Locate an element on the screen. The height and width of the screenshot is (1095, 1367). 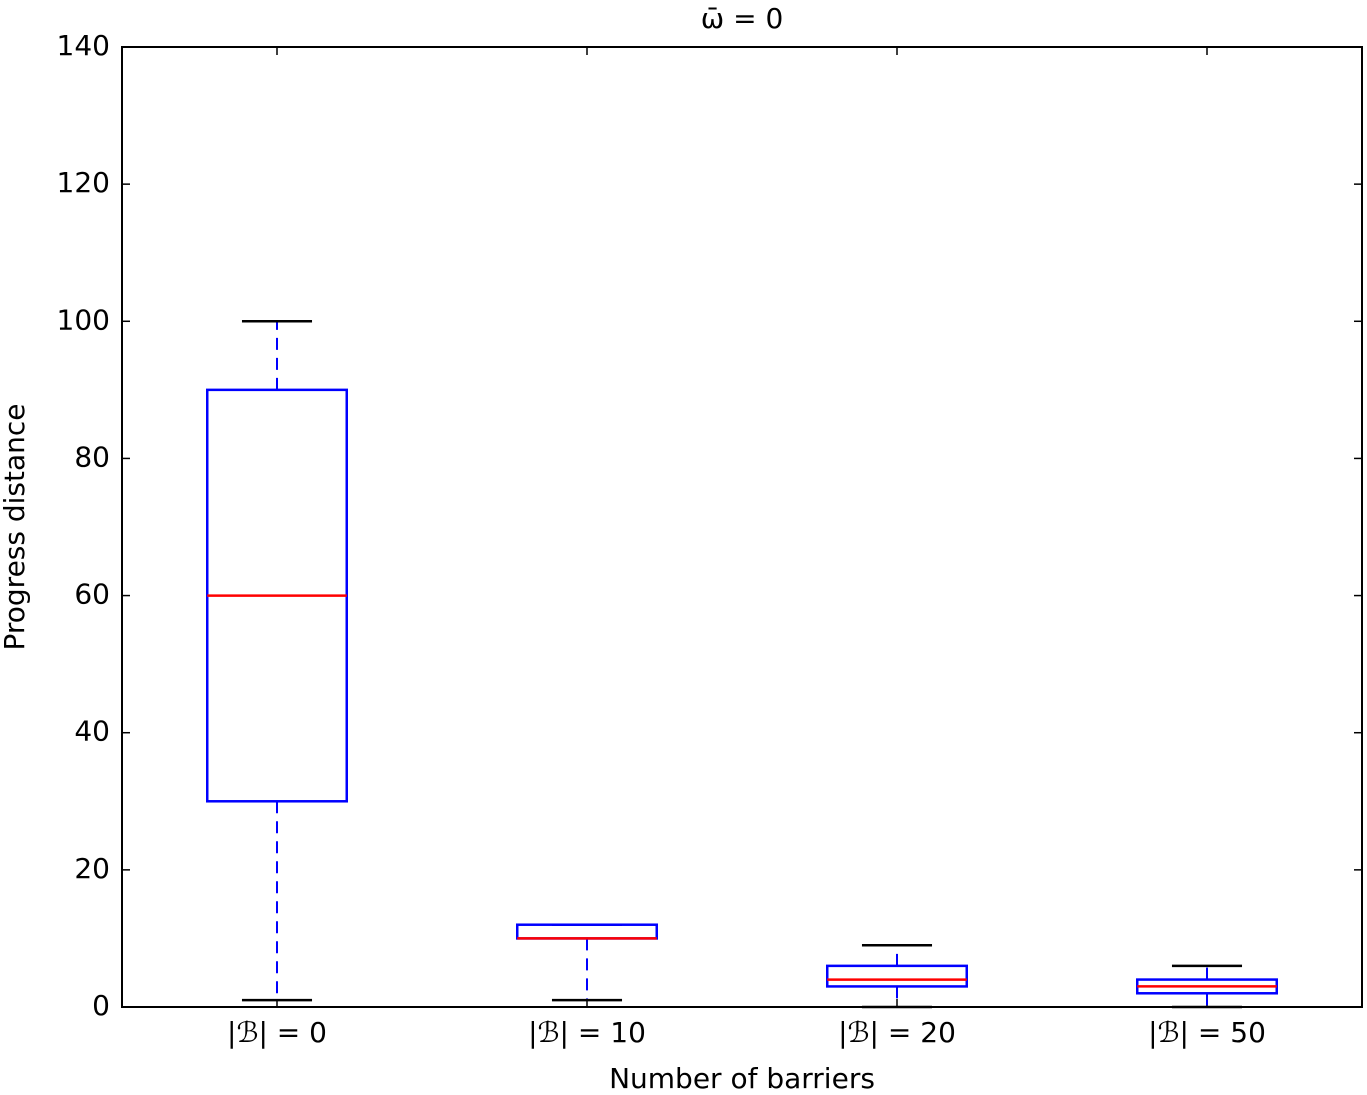
chart-title: ω̄ = 0 is located at coordinates (742, 18).